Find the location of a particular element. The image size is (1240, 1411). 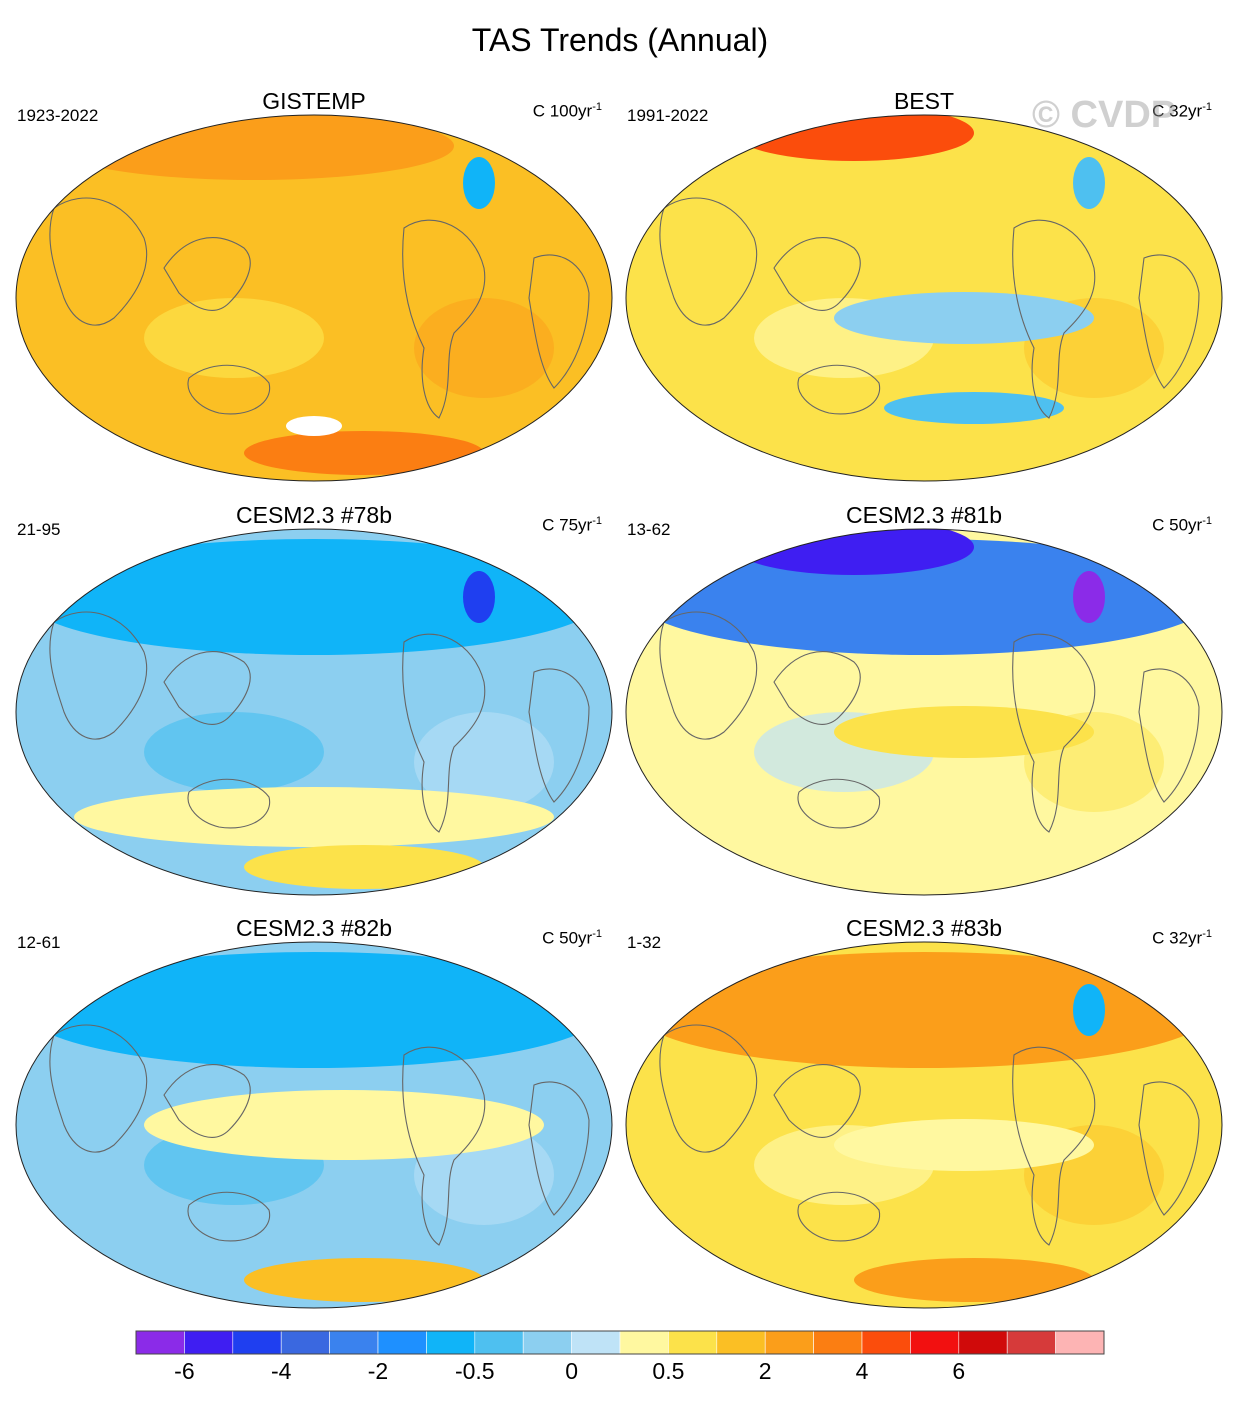

field-feature-ant-missing is located at coordinates (314, 426).